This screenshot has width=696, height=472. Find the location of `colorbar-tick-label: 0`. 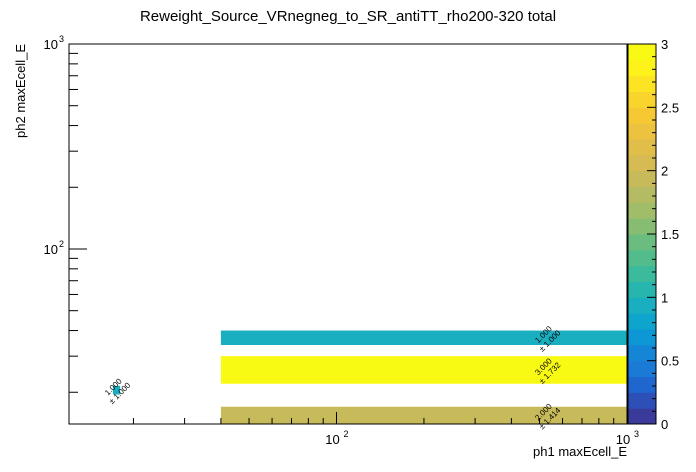

colorbar-tick-label: 0 is located at coordinates (664, 424).